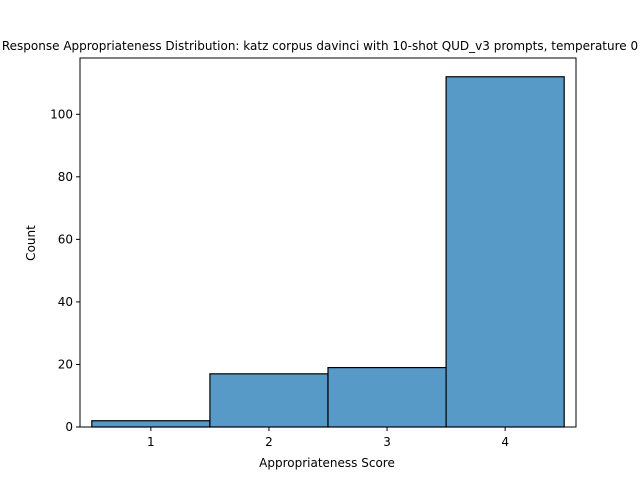 This screenshot has width=640, height=480. Describe the element at coordinates (269, 442) in the screenshot. I see `x-tick-label: 2` at that location.